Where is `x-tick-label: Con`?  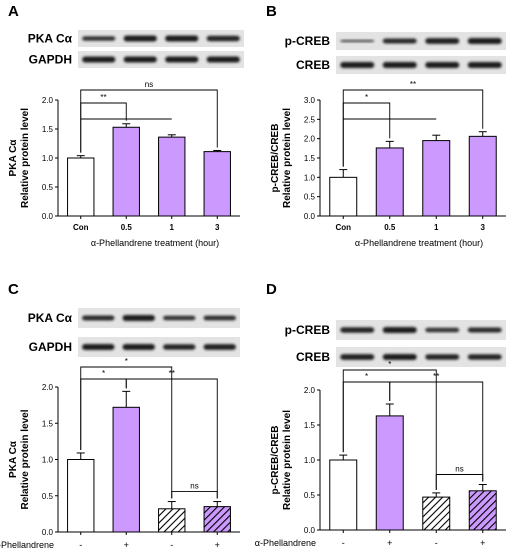
x-tick-label: Con is located at coordinates (343, 227).